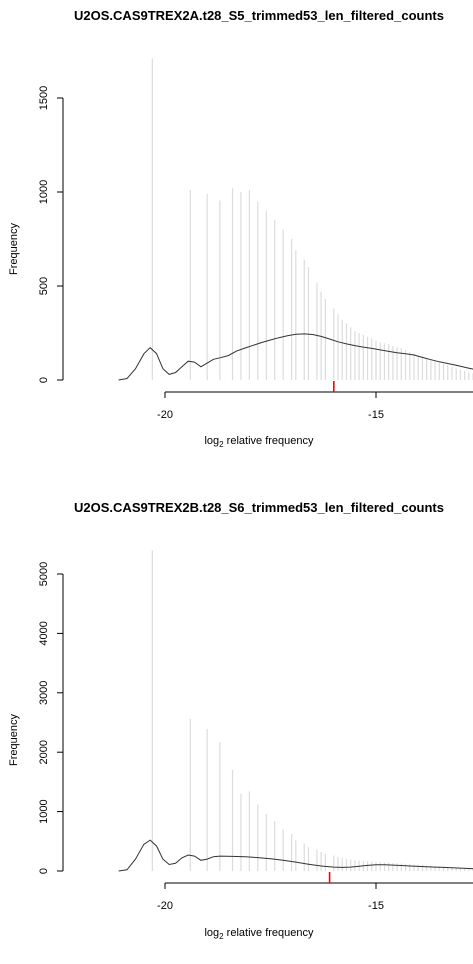 The image size is (473, 964). Describe the element at coordinates (44, 574) in the screenshot. I see `y-tick-label: 5000` at that location.